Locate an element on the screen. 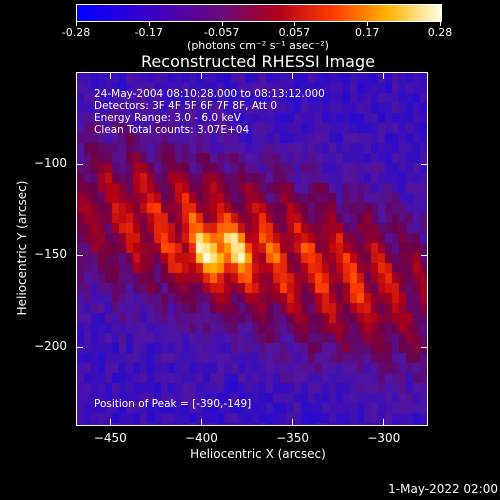 This screenshot has width=500, height=500. x-tick-label: −350 is located at coordinates (293, 438).